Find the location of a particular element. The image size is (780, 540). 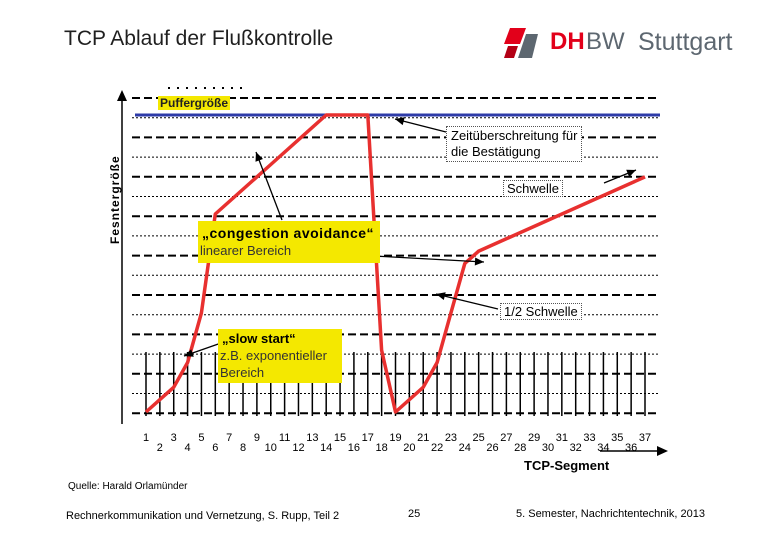

x-axis-label: TCP-Segment is located at coordinates (567, 465).